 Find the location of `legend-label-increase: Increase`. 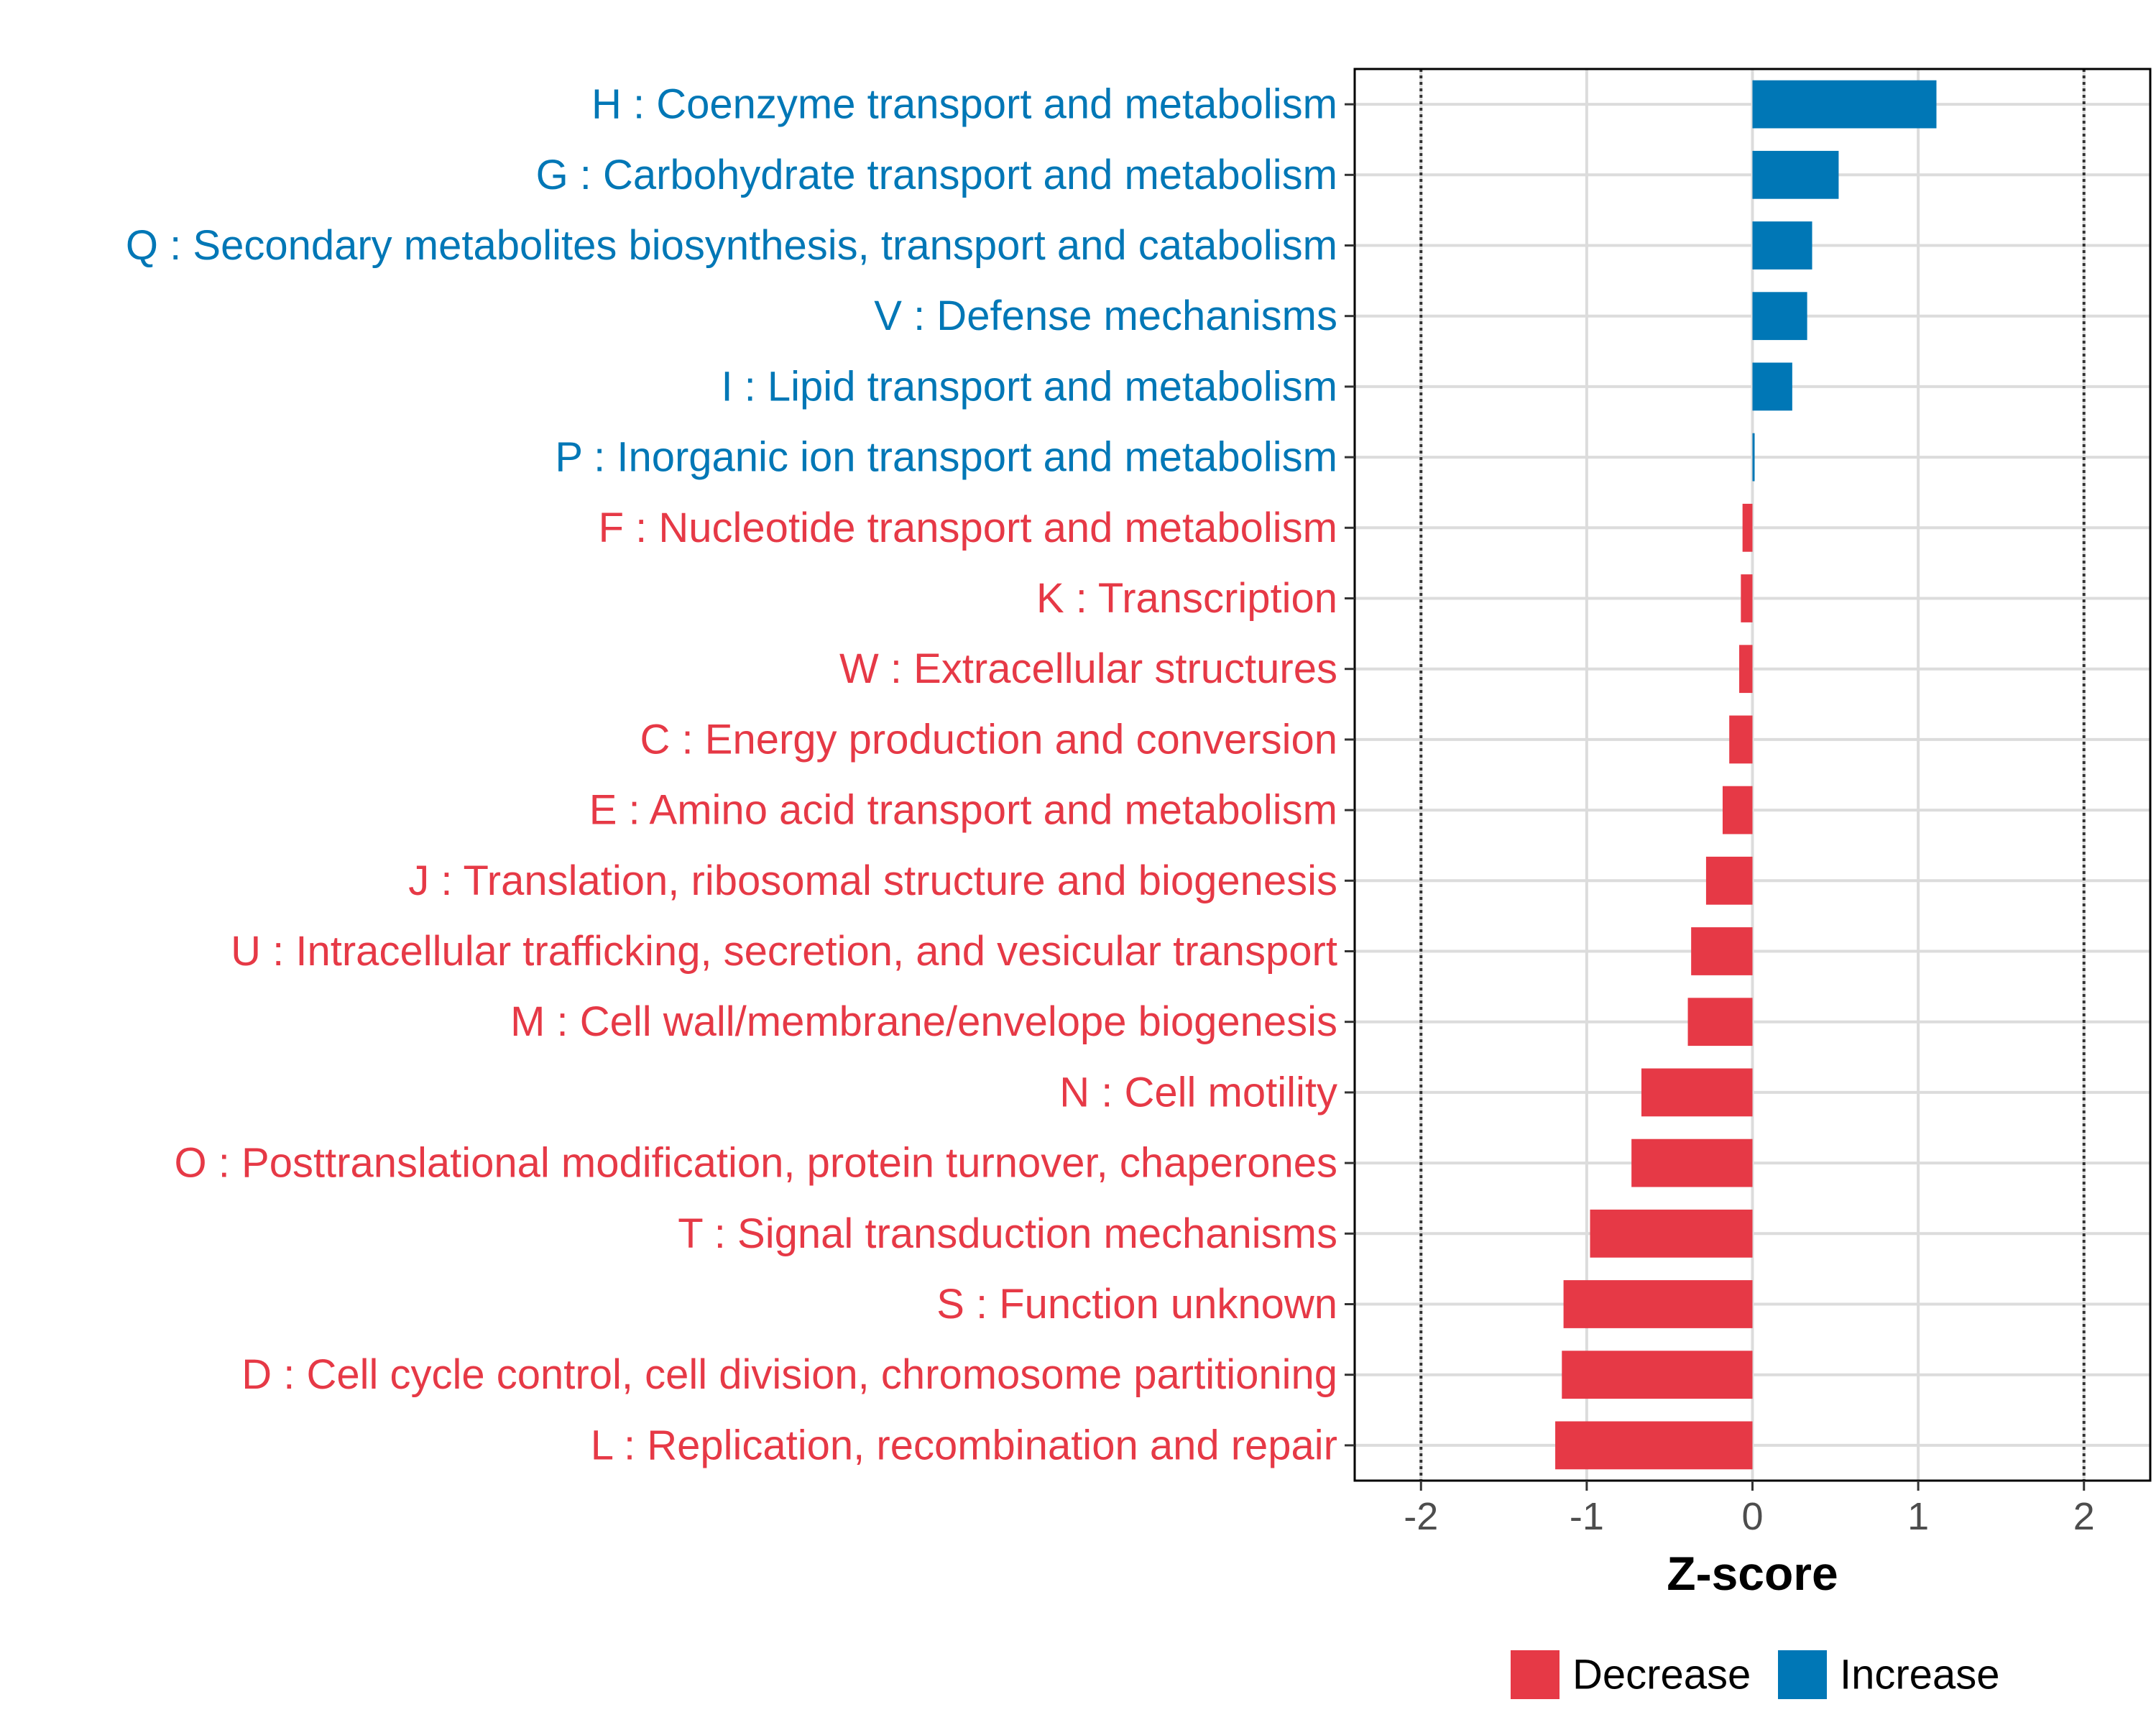

legend-label-increase: Increase is located at coordinates (1919, 1675).